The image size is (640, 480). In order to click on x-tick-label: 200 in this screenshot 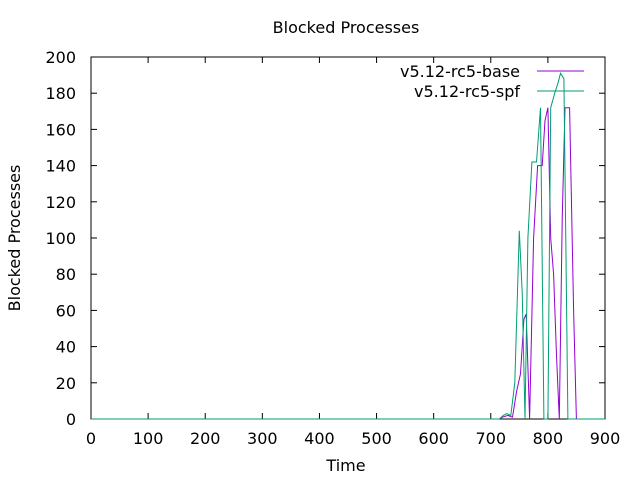, I will do `click(205, 438)`.